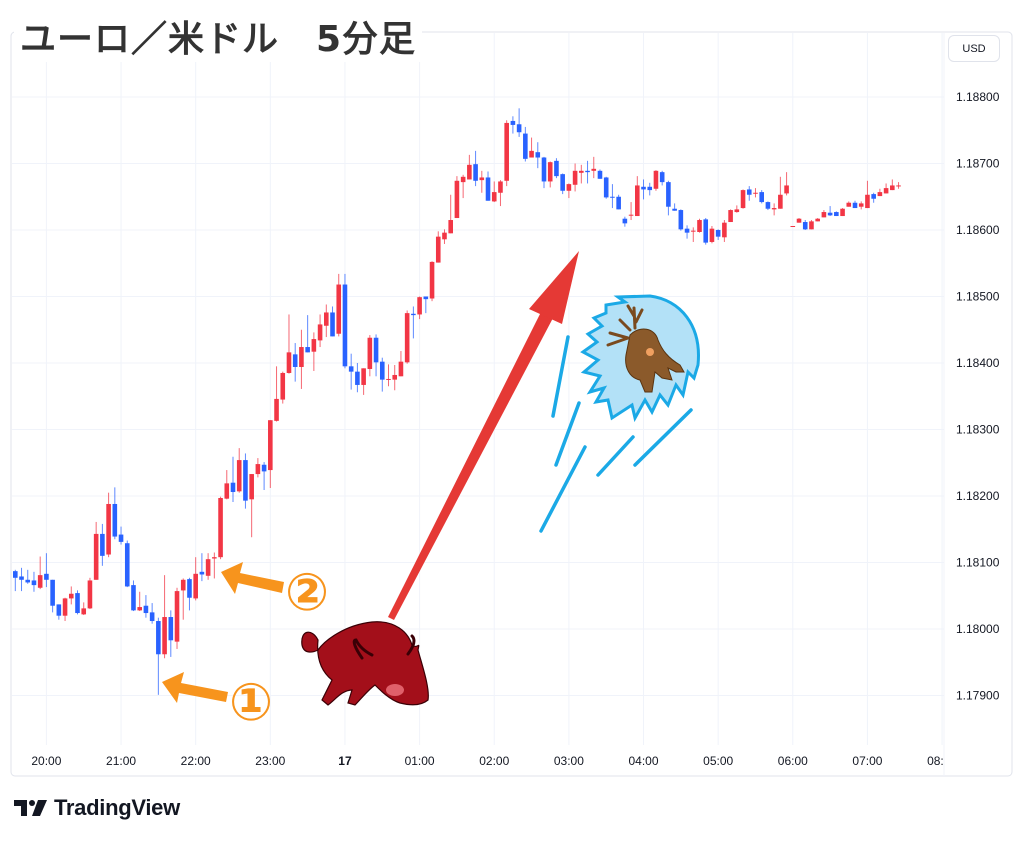 This screenshot has height=843, width=1024. What do you see at coordinates (644, 761) in the screenshot?
I see `time-tick-label: 04:00` at bounding box center [644, 761].